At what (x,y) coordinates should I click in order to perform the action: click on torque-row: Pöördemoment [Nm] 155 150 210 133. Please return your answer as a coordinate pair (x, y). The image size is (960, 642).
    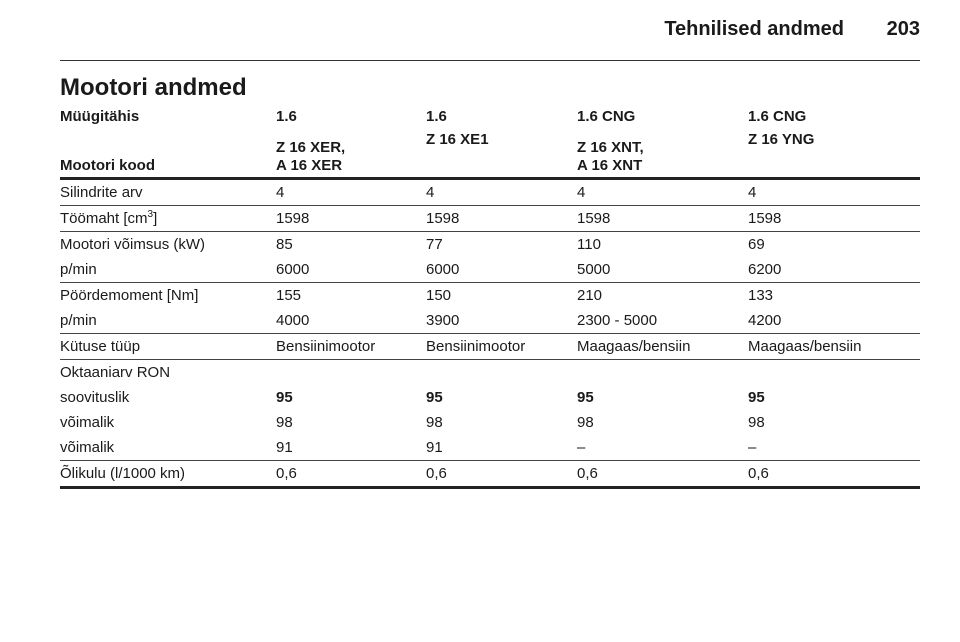
    Looking at the image, I should click on (490, 296).